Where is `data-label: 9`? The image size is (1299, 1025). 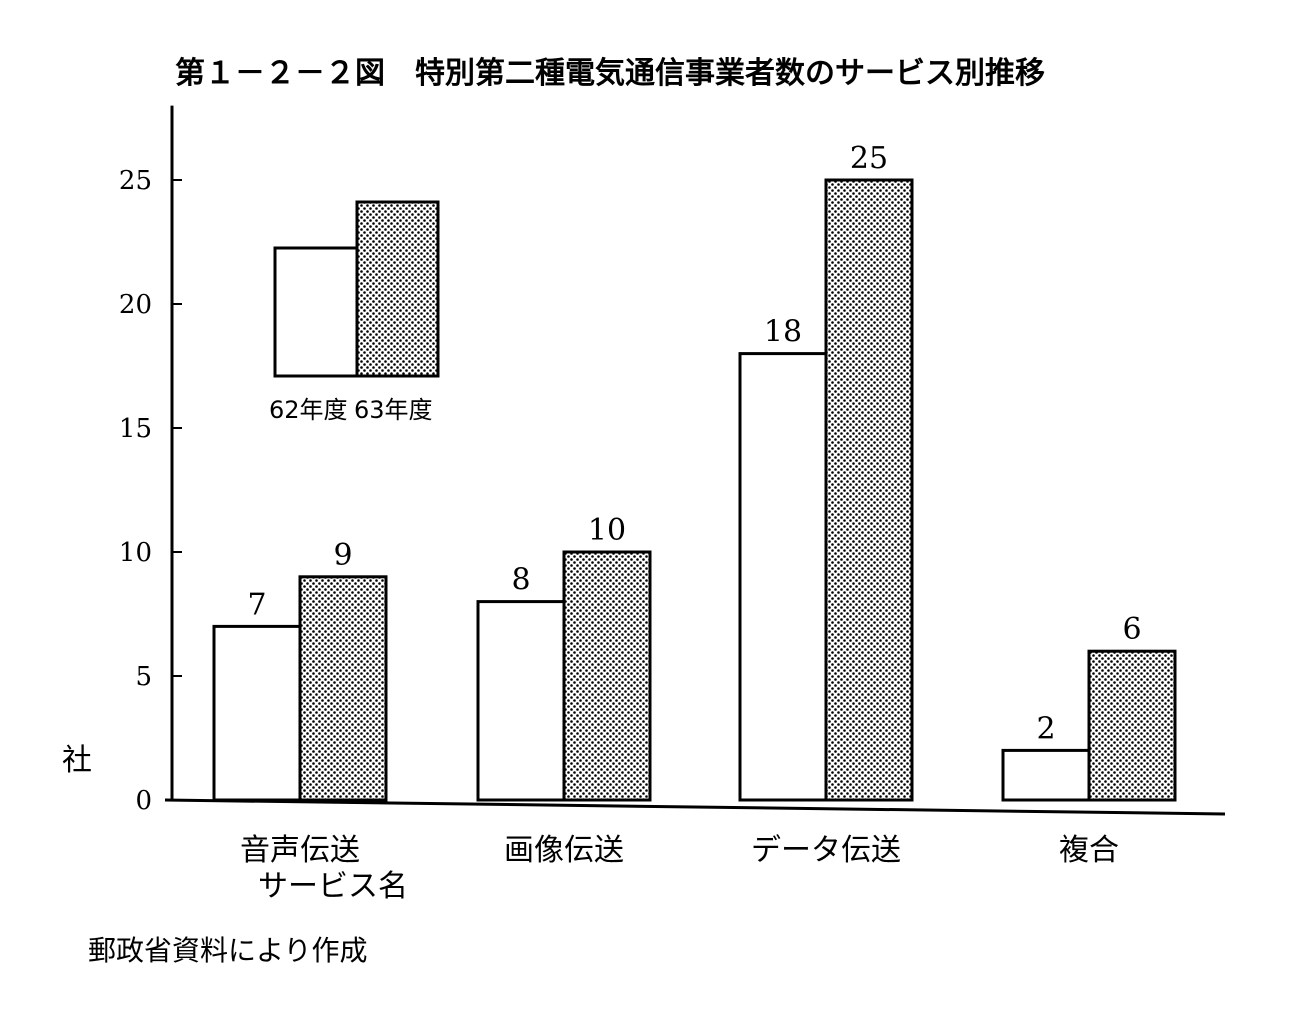
data-label: 9 is located at coordinates (342, 555).